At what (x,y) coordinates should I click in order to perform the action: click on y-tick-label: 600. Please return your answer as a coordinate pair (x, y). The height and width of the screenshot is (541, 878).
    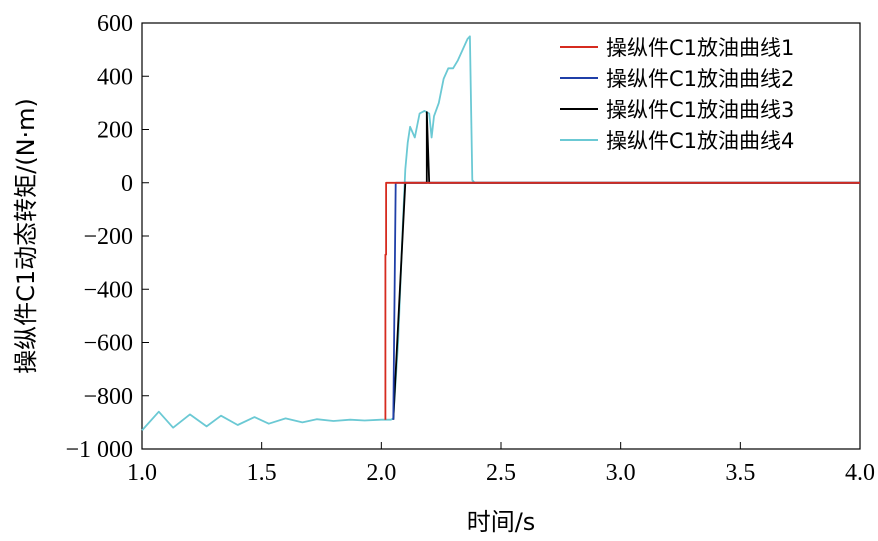
    Looking at the image, I should click on (115, 24).